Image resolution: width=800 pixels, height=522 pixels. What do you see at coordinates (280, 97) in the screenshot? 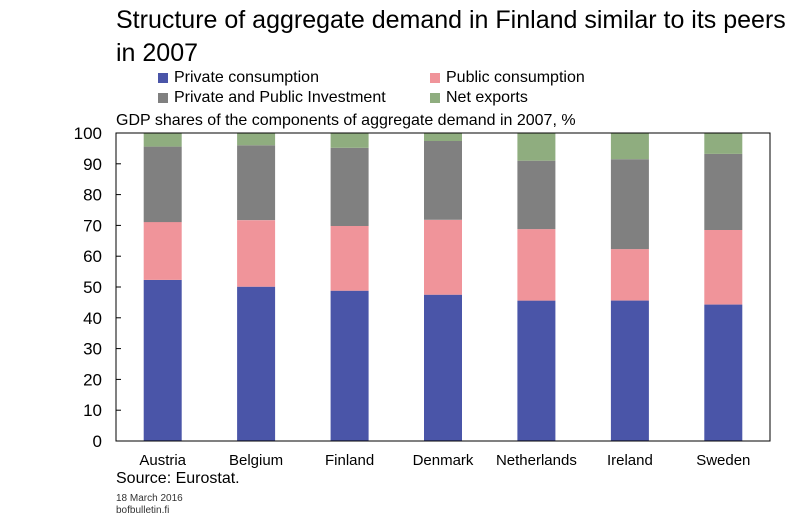
I see `legend-label-investment: Private and Public Investment` at bounding box center [280, 97].